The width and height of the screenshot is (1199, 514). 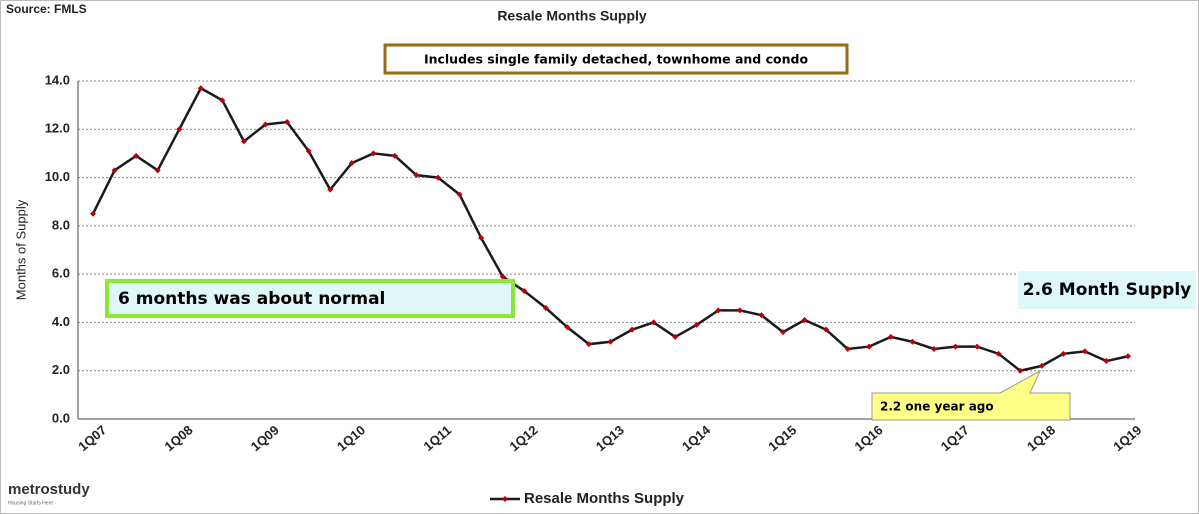 I want to click on legend: Resale Months Supply, so click(x=587, y=498).